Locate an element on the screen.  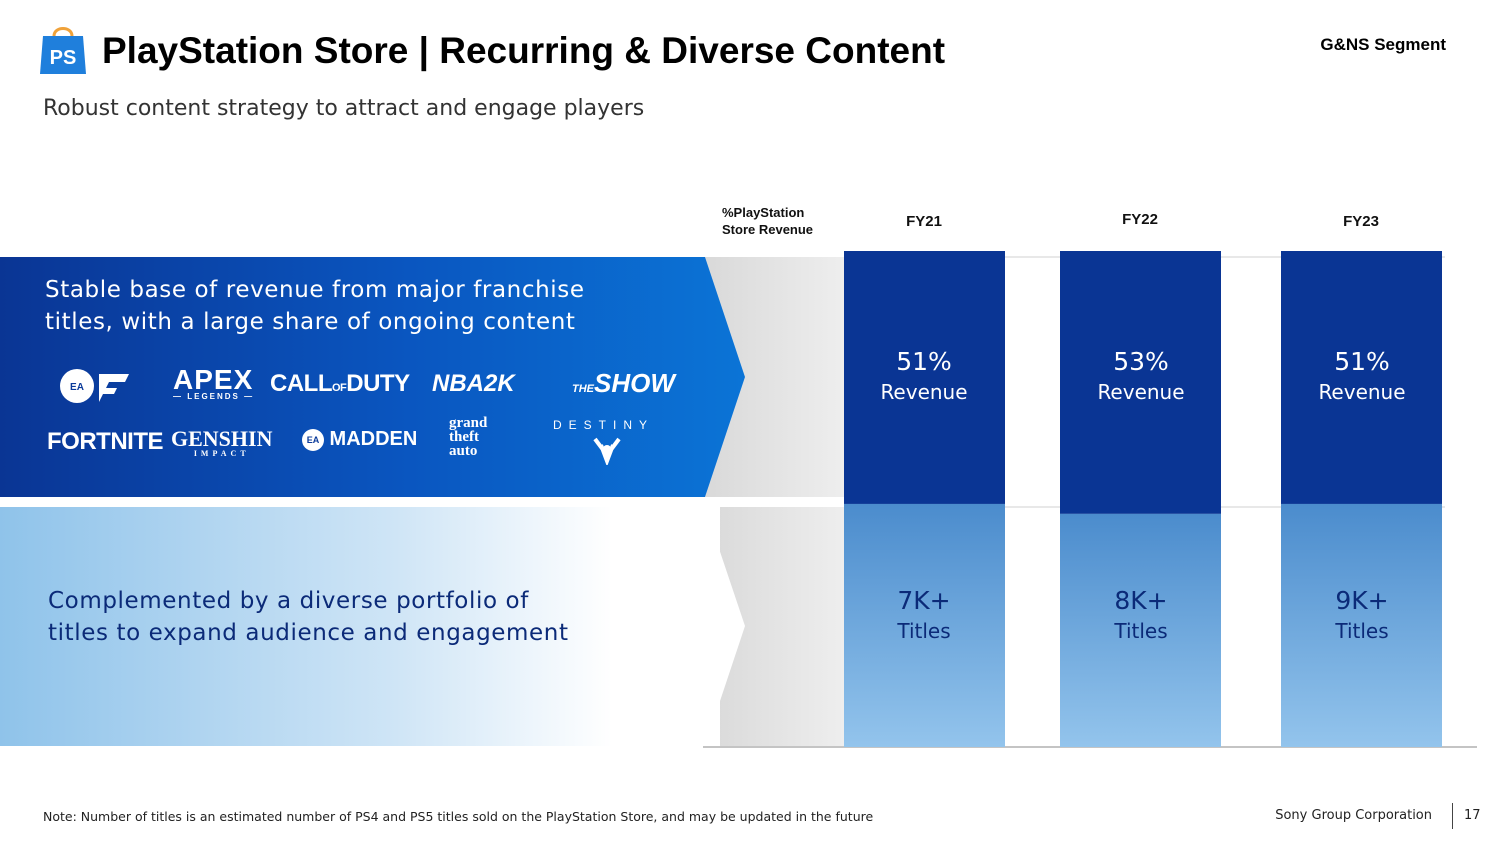
titles-word-fy22: Titles is located at coordinates (1141, 631).